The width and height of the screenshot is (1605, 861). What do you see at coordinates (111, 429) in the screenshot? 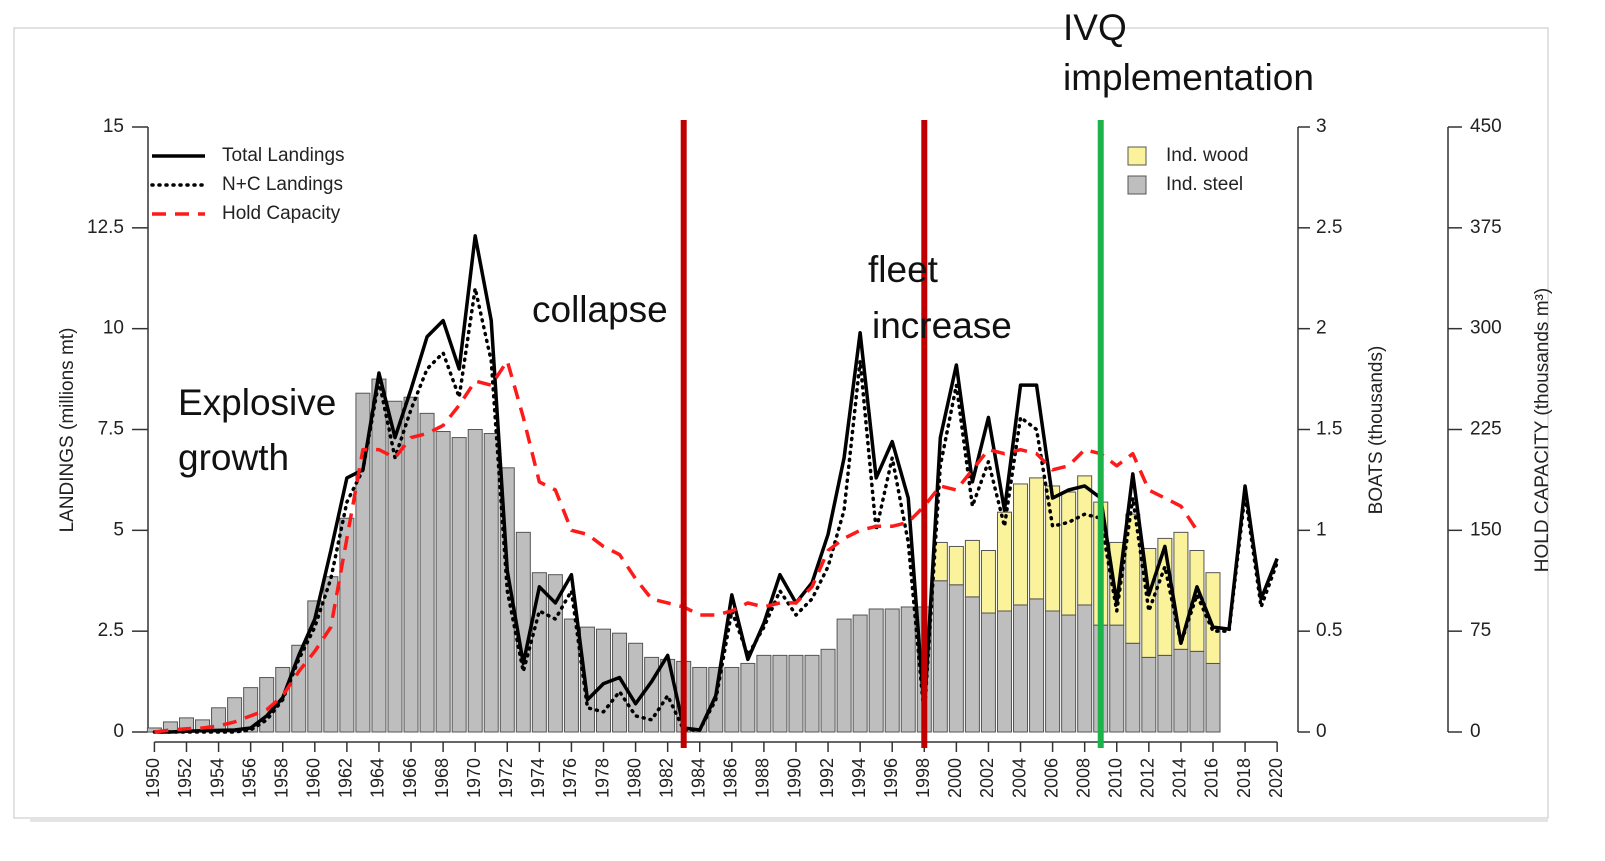
I see `y-tick-label: 7.5` at bounding box center [111, 429].